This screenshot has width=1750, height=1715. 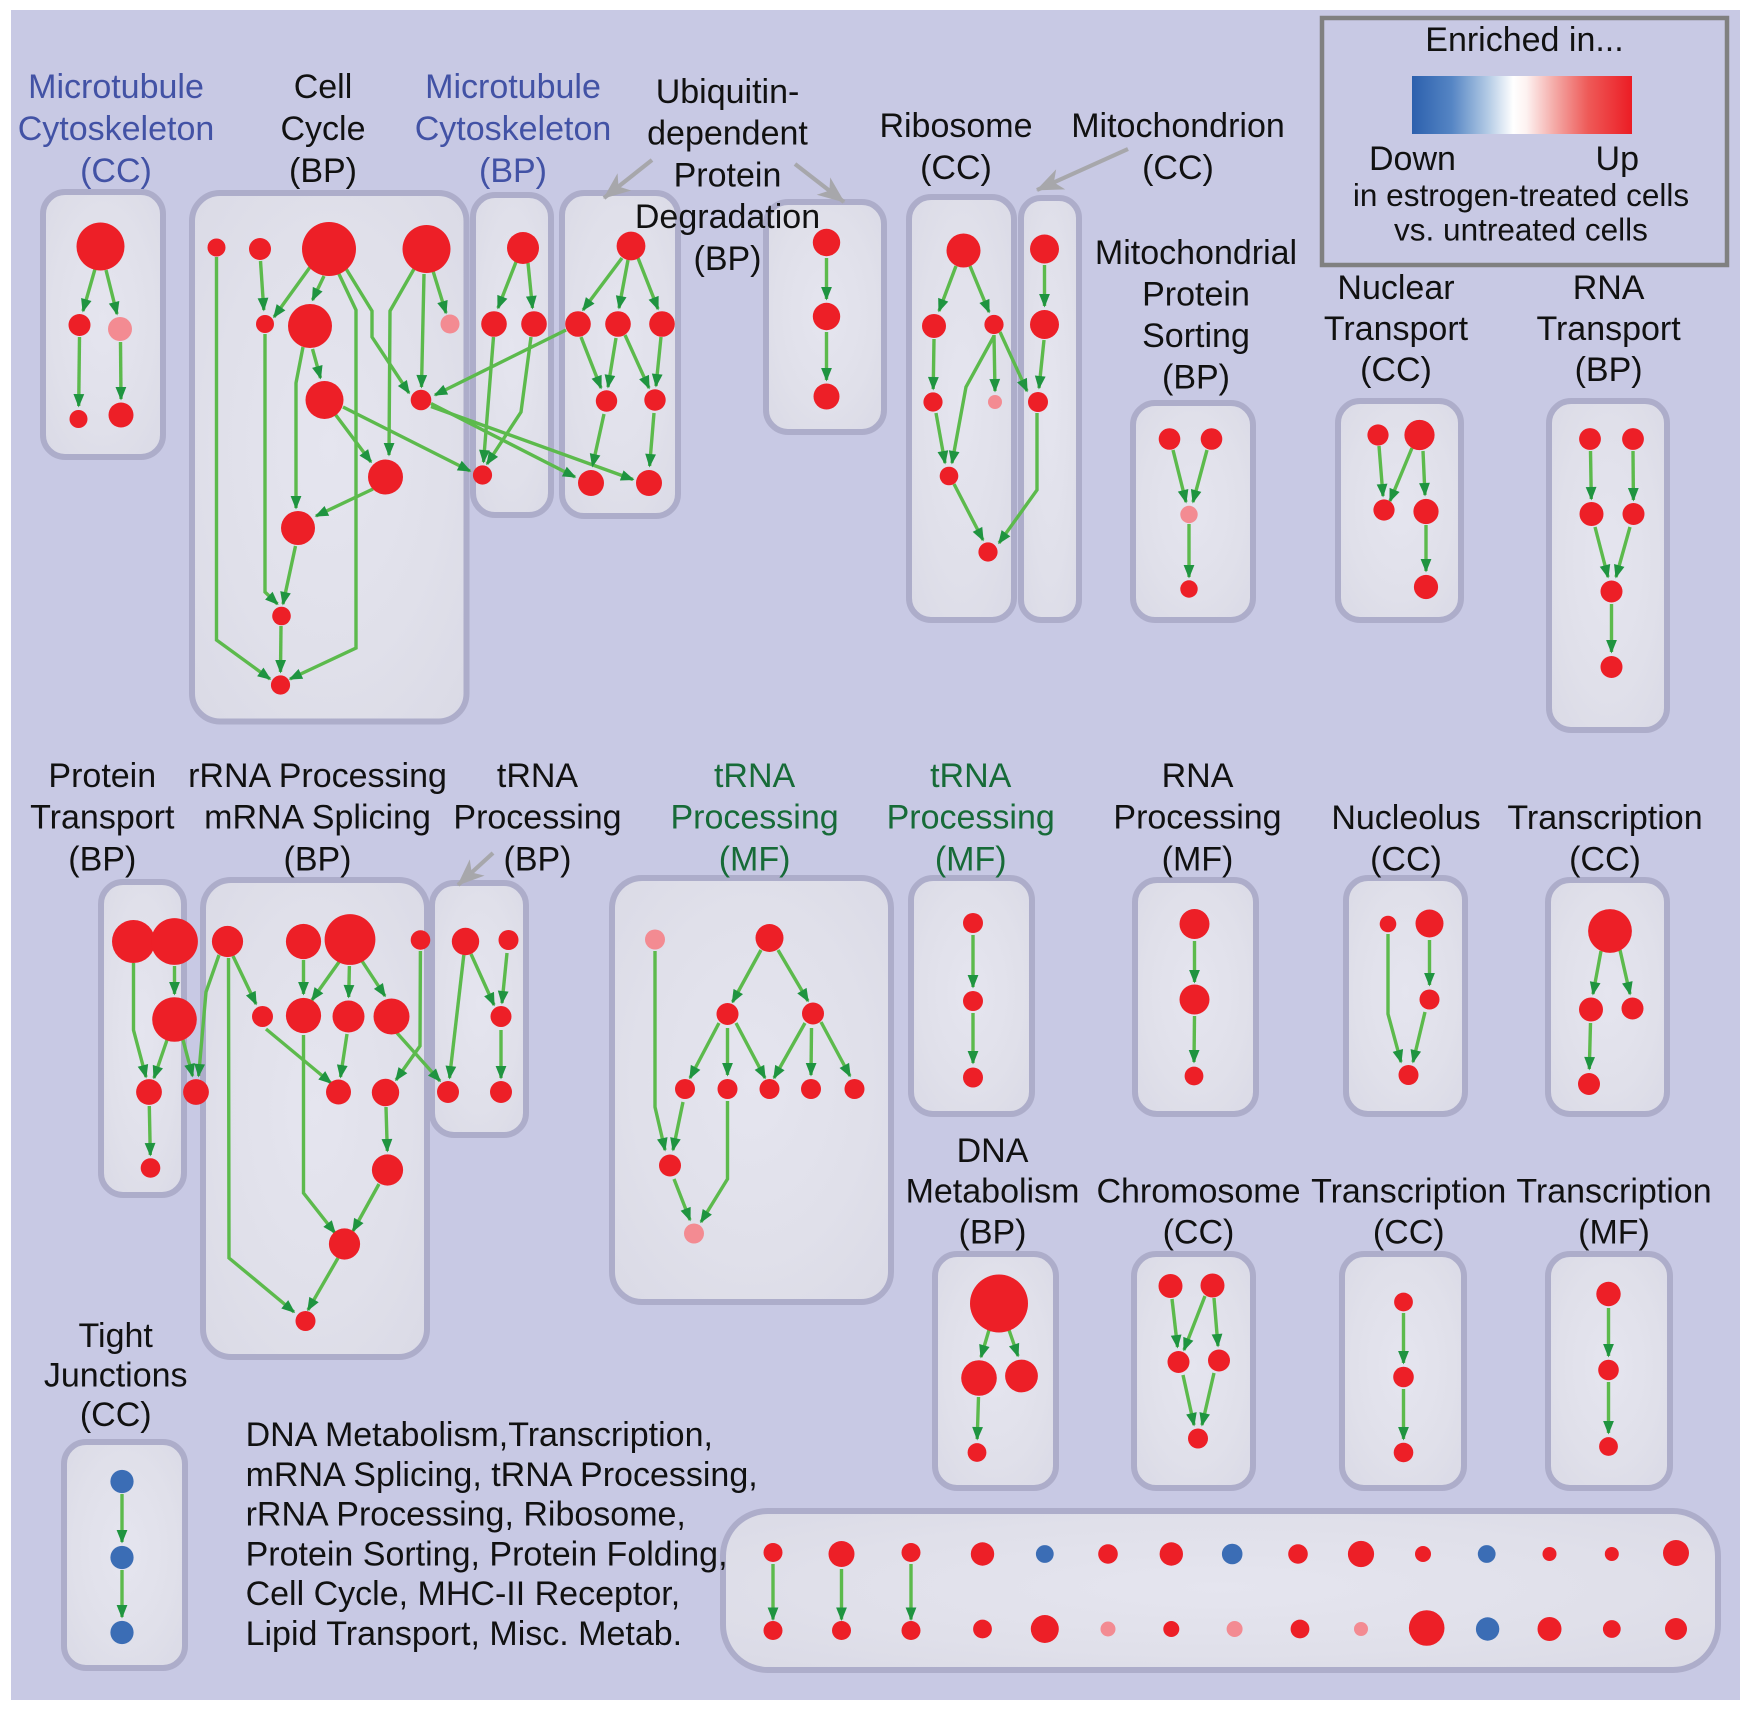 I want to click on svg-text: Mitochondrial, so click(x=1196, y=253).